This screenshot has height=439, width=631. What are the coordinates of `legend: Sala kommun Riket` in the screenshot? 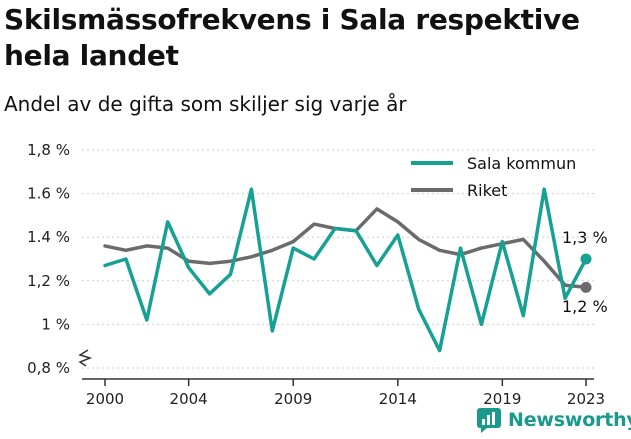 It's located at (493, 177).